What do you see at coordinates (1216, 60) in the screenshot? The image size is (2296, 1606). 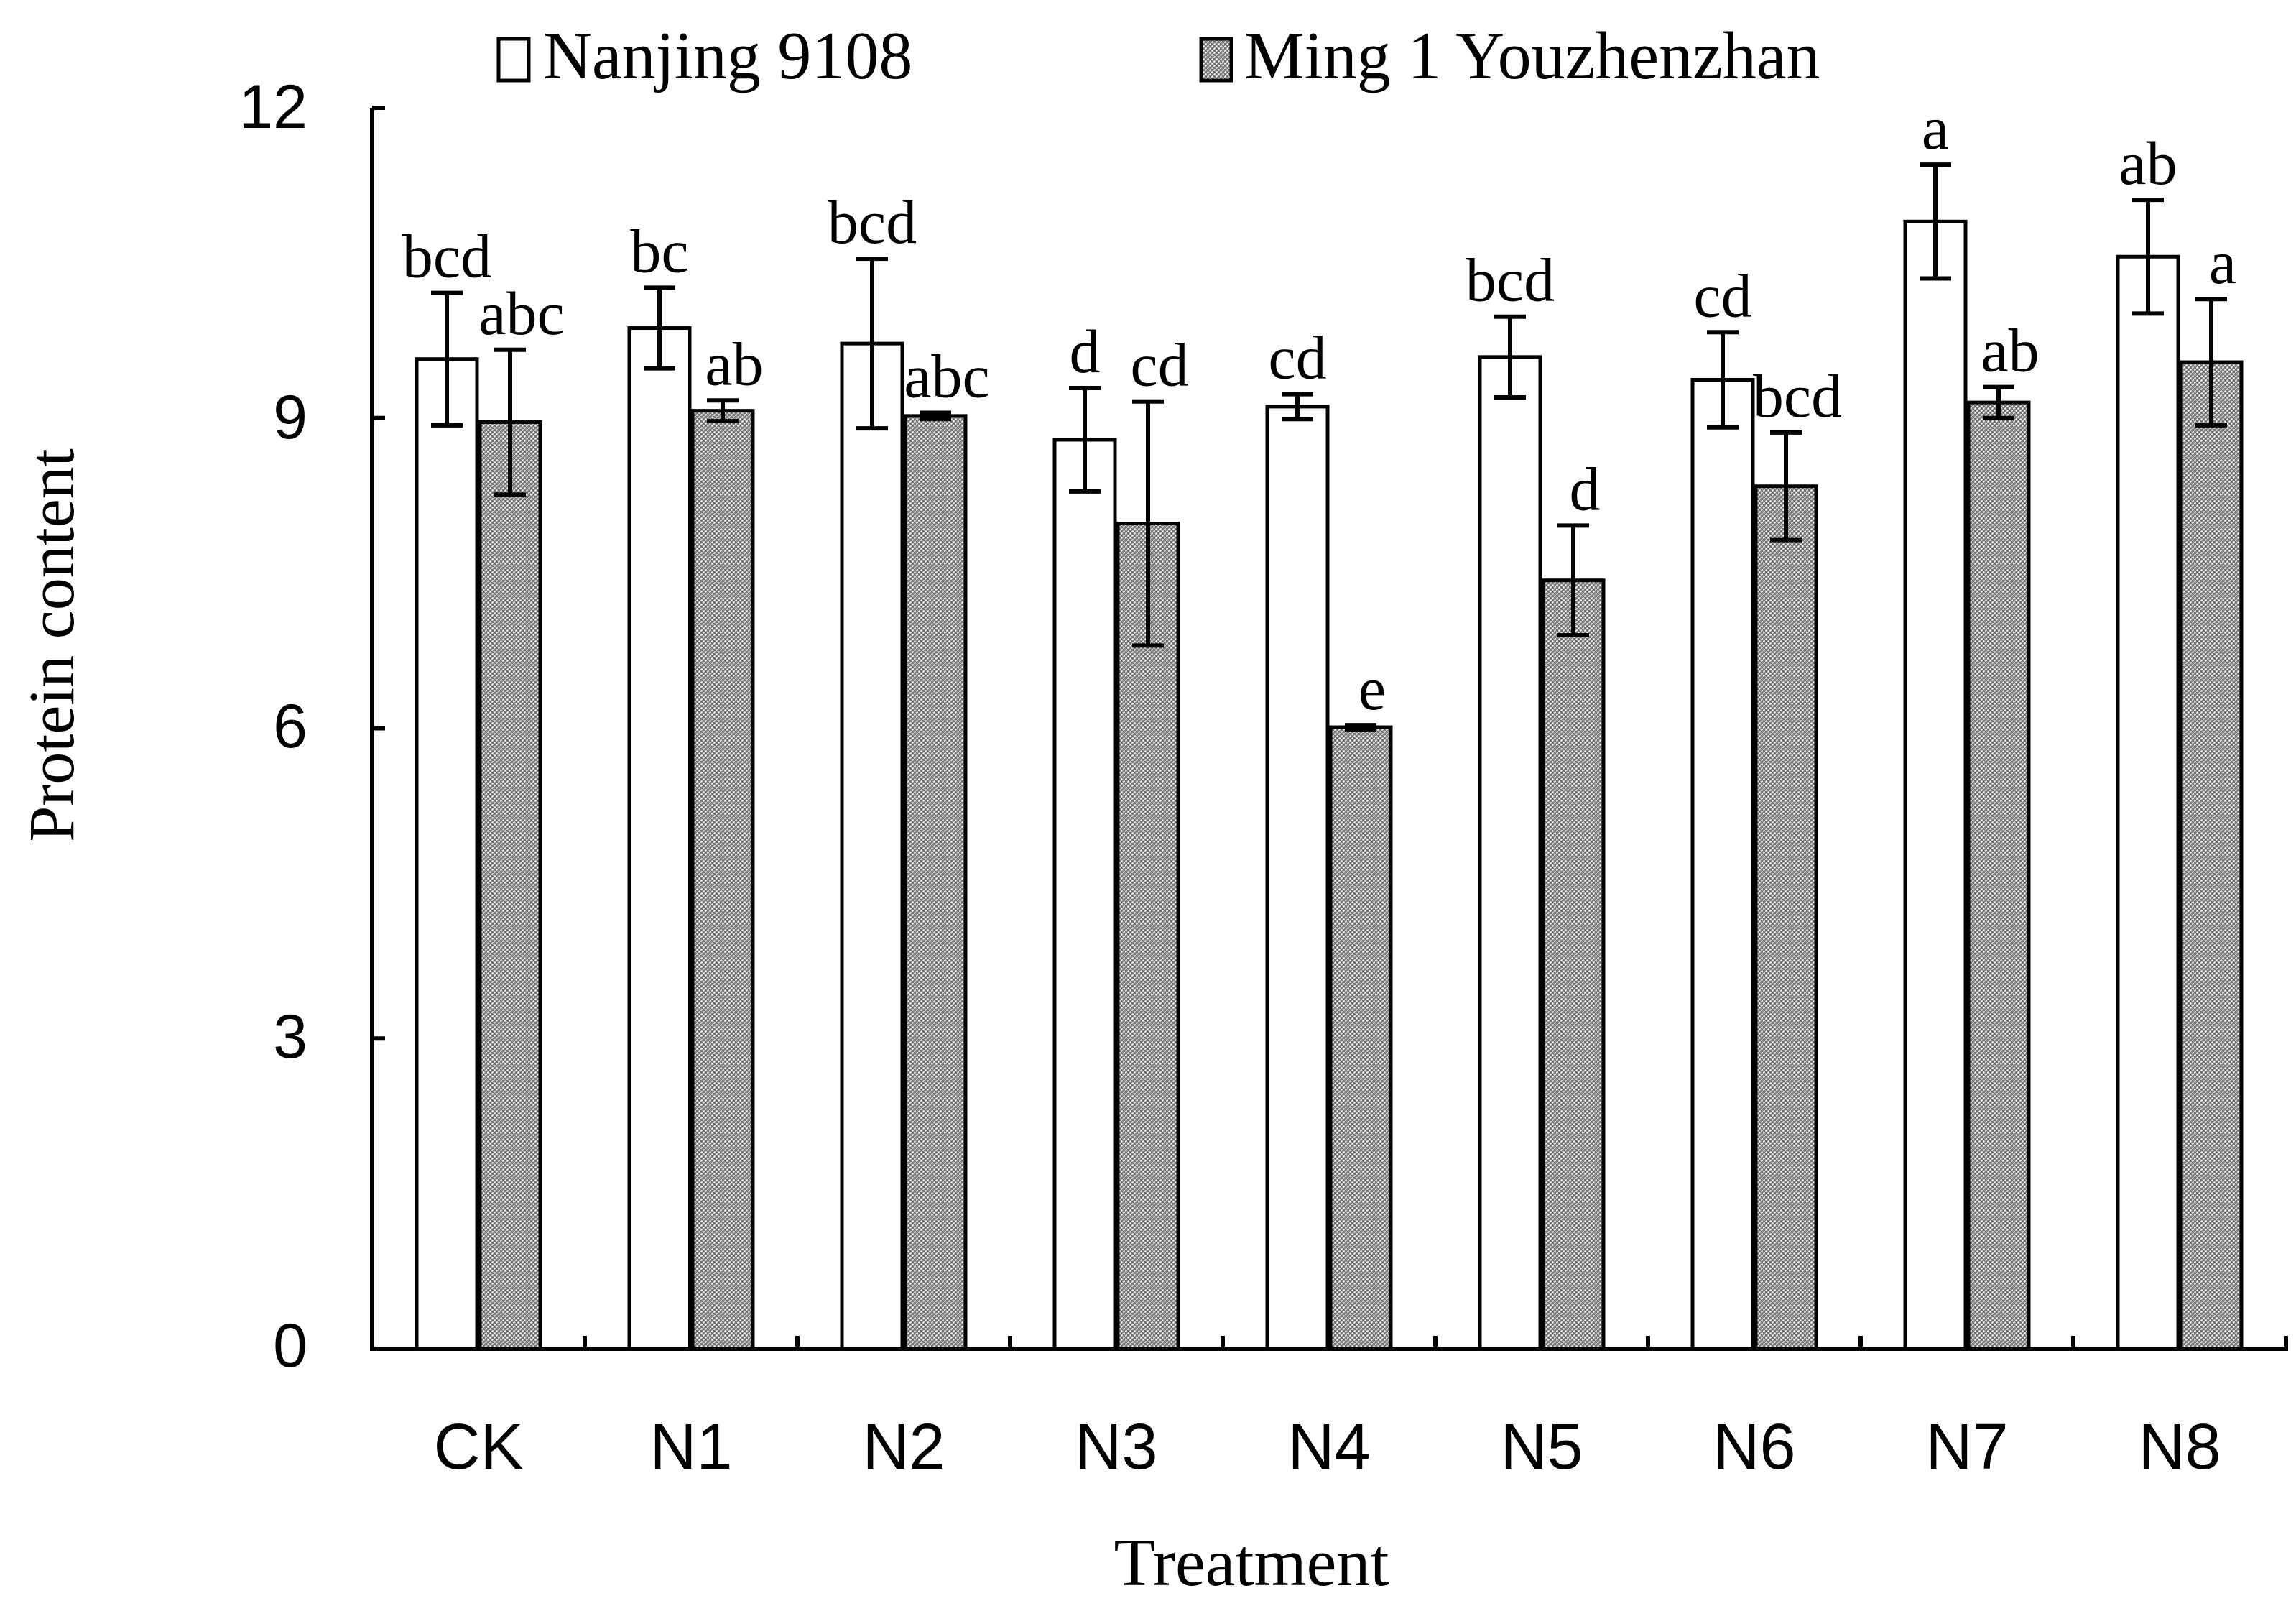 I see `legend-swatch-ming-1-youzhenzhan` at bounding box center [1216, 60].